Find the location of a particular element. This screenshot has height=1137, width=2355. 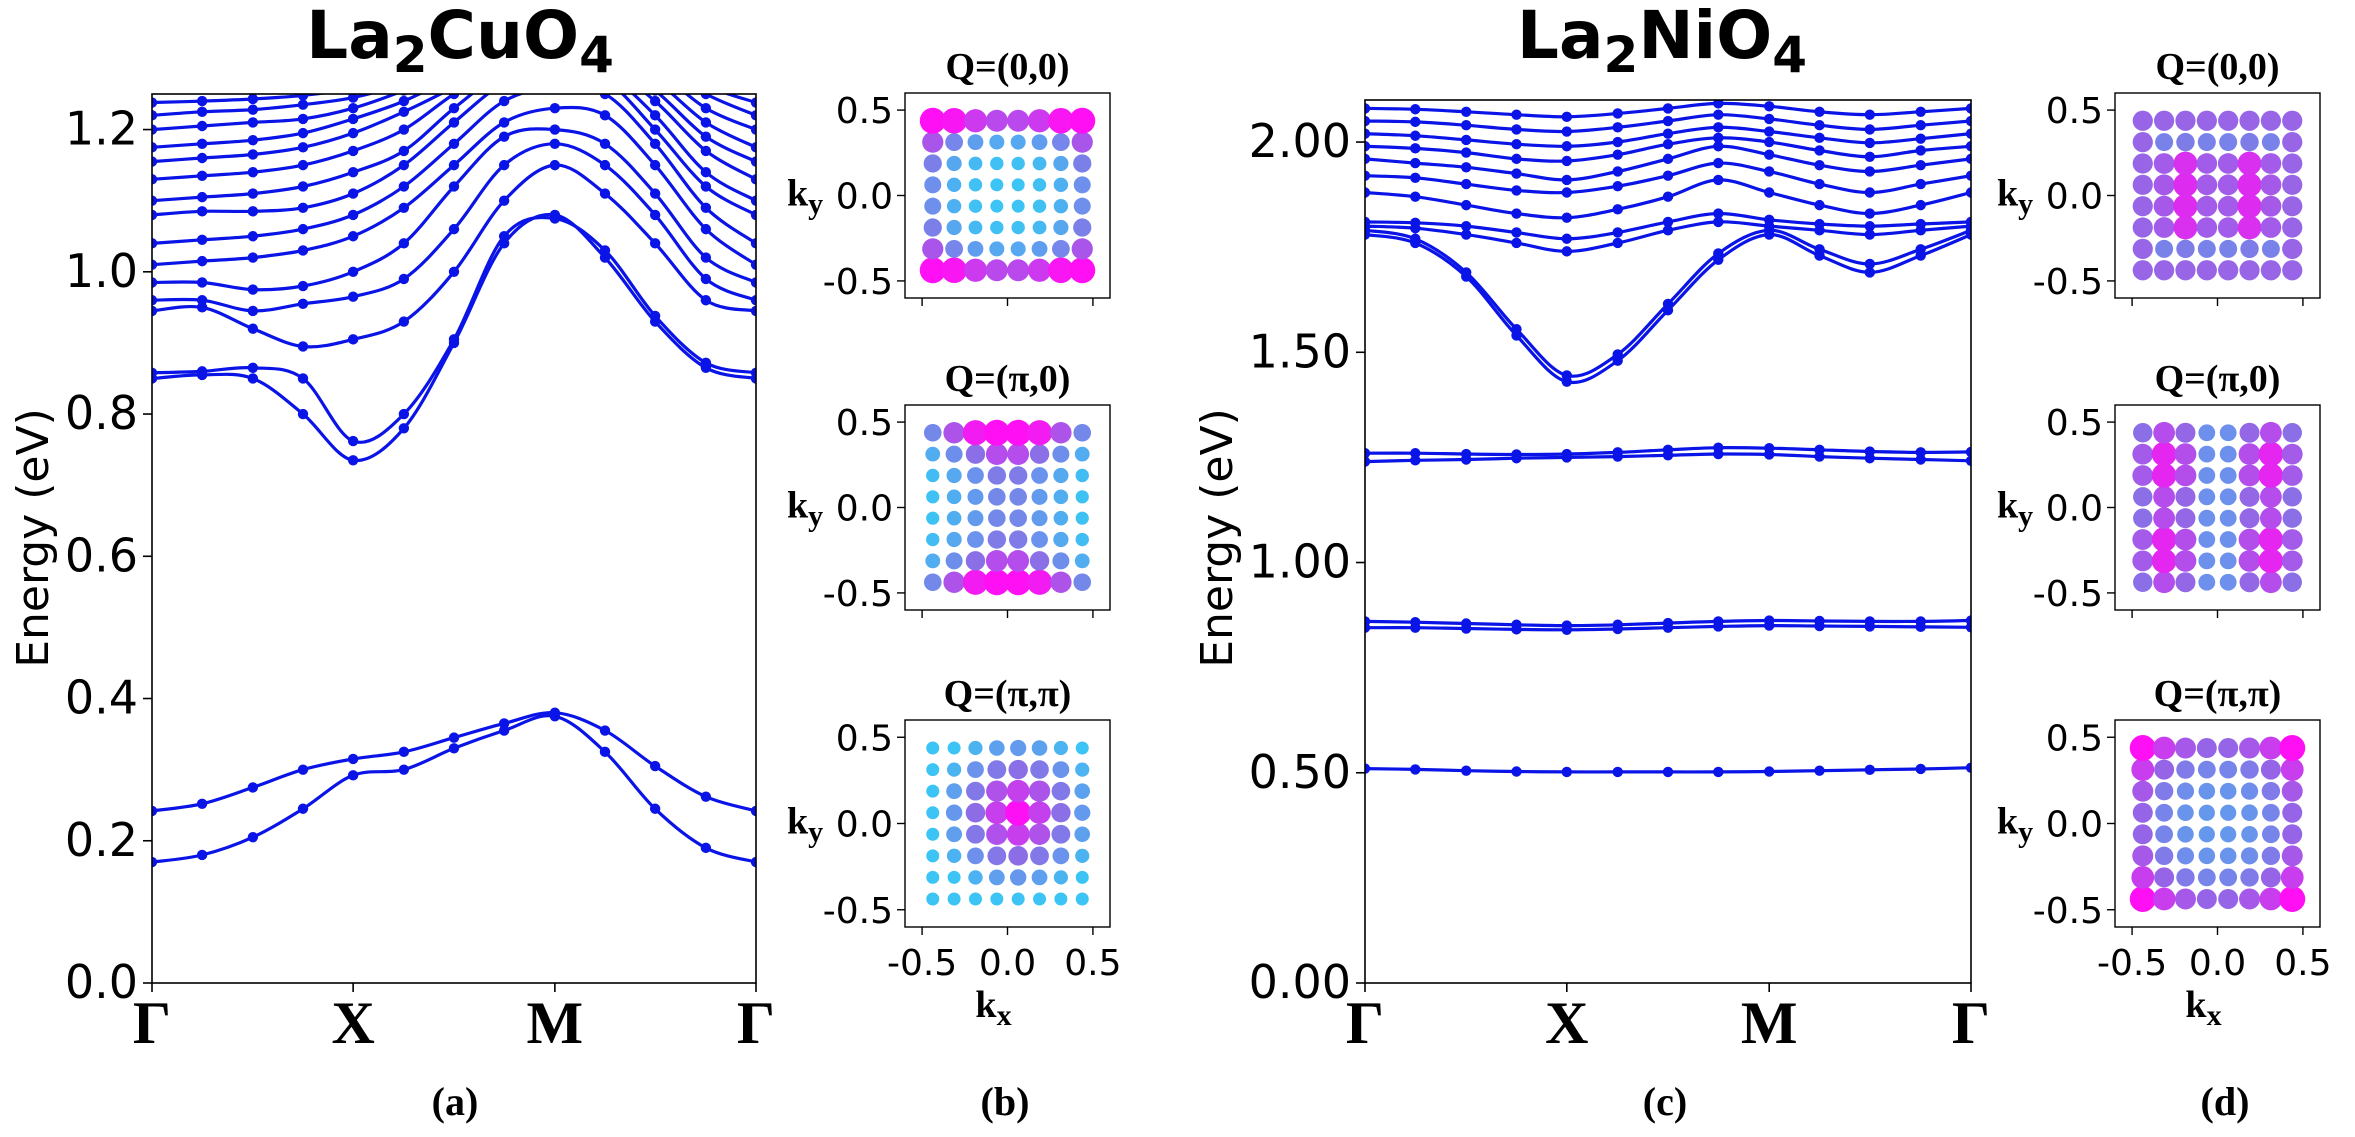

dot-map-ytick-label-d-1-3: 0.5 is located at coordinates (2074, 111).